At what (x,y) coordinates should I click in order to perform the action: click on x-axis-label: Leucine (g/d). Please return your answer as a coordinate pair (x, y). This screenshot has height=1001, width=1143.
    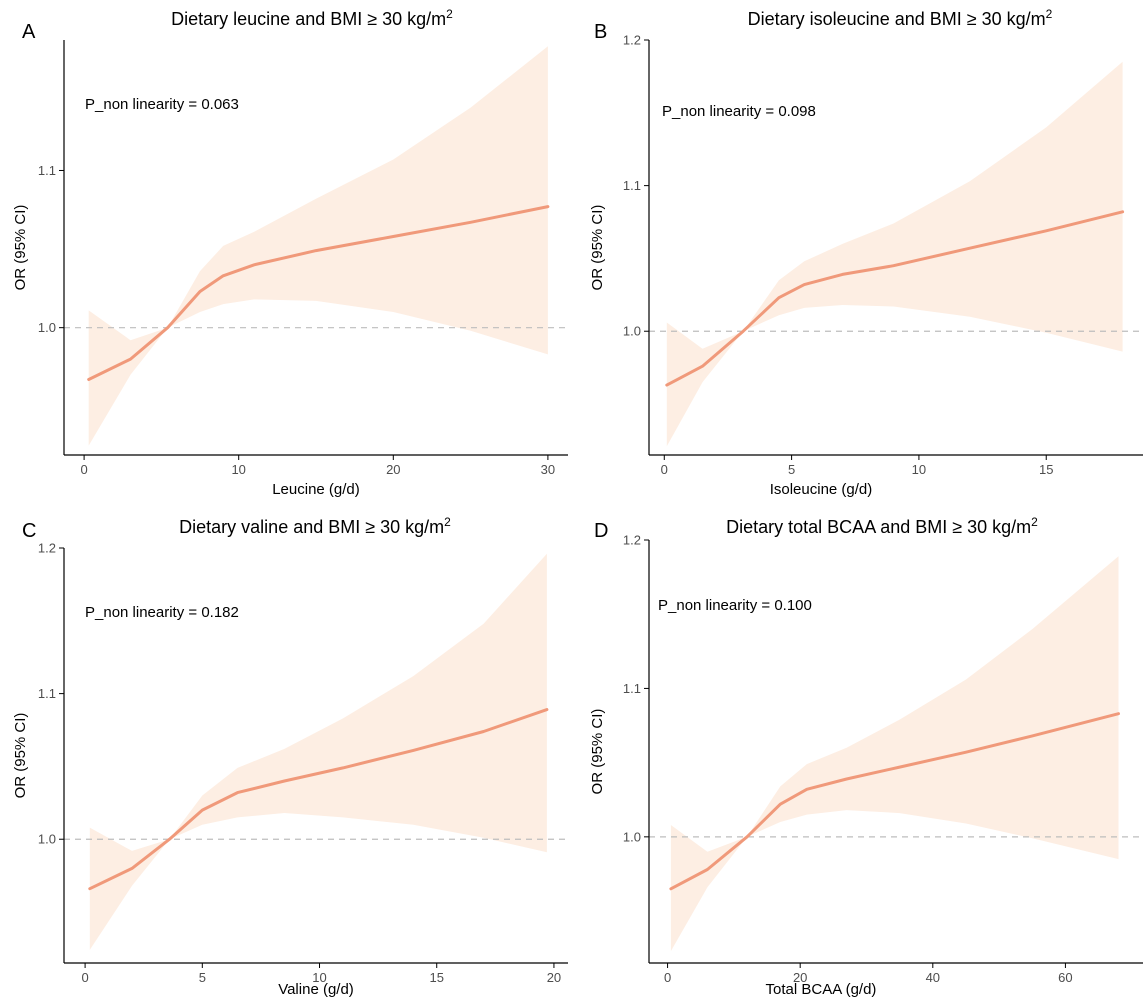
    Looking at the image, I should click on (316, 489).